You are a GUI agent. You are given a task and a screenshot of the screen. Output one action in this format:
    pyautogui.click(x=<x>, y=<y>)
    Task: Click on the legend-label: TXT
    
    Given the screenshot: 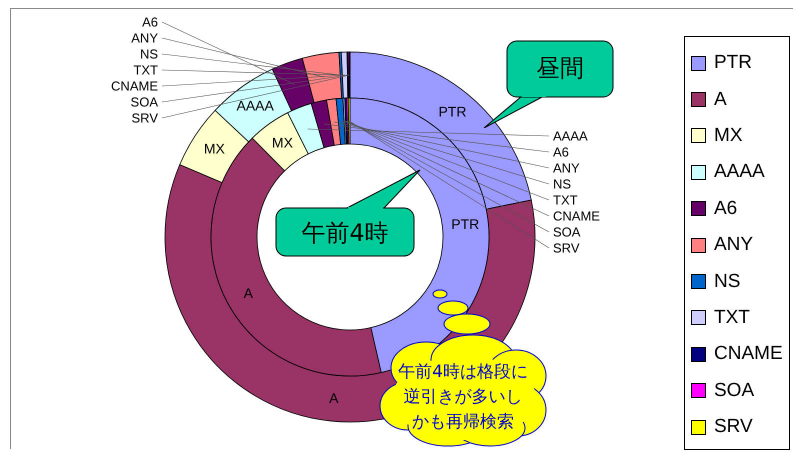 What is the action you would take?
    pyautogui.click(x=732, y=317)
    